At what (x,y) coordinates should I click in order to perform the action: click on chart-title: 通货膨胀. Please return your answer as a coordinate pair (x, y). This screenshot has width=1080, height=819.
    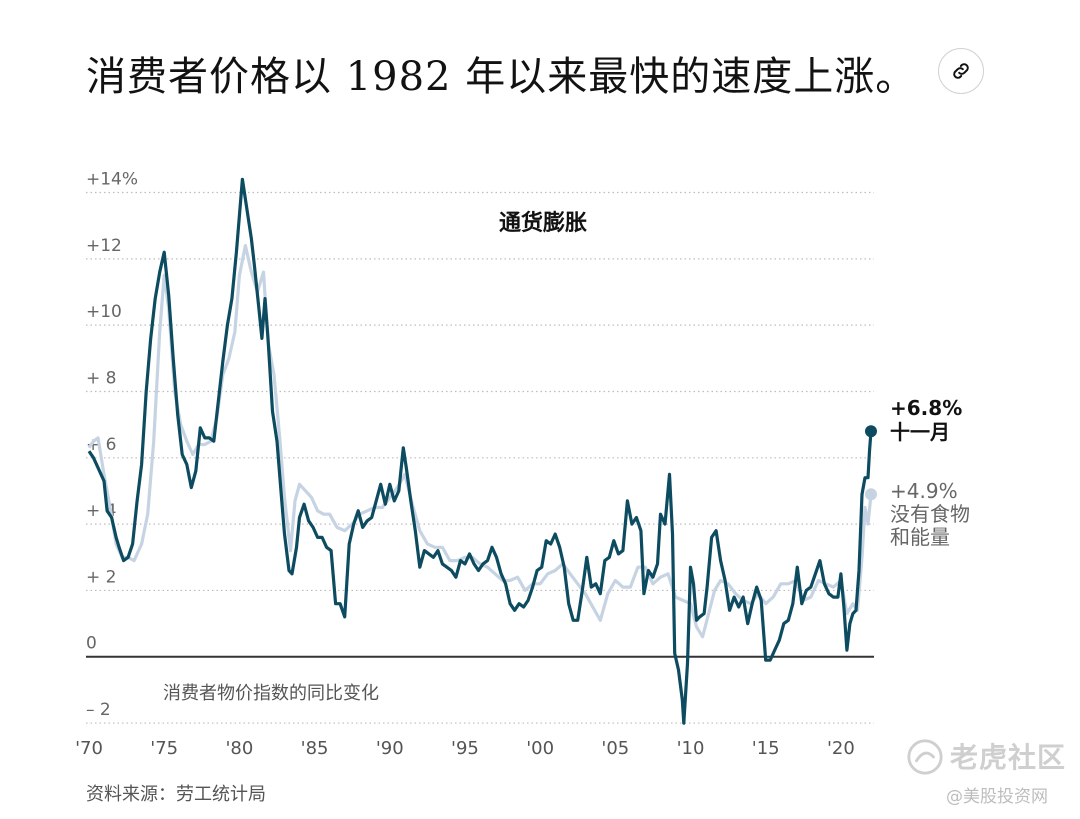
    Looking at the image, I should click on (543, 223).